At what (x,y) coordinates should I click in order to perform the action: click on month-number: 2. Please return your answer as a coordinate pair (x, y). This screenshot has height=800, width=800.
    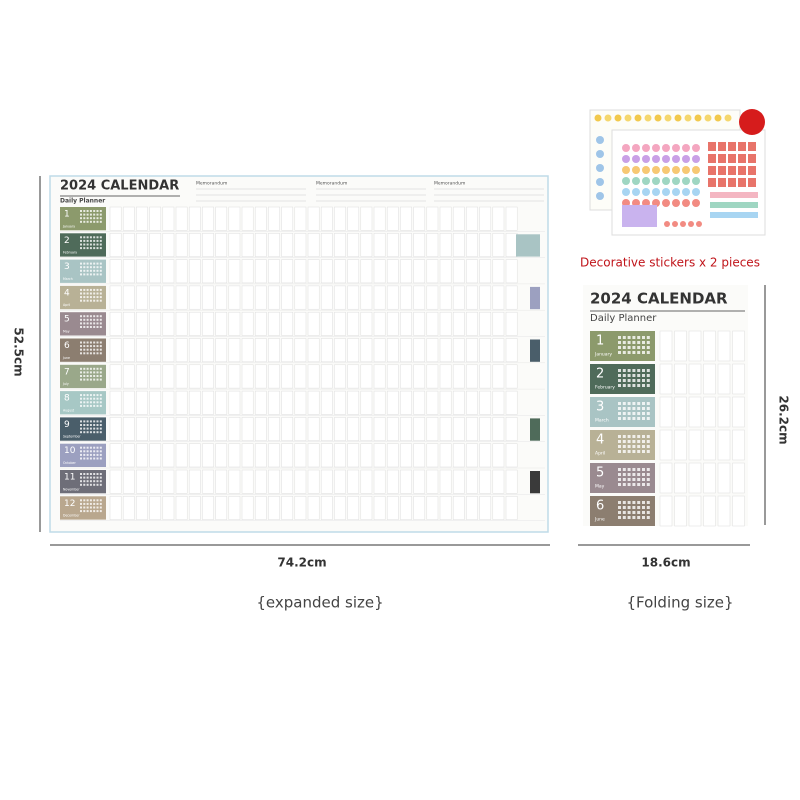
    Looking at the image, I should click on (67, 241).